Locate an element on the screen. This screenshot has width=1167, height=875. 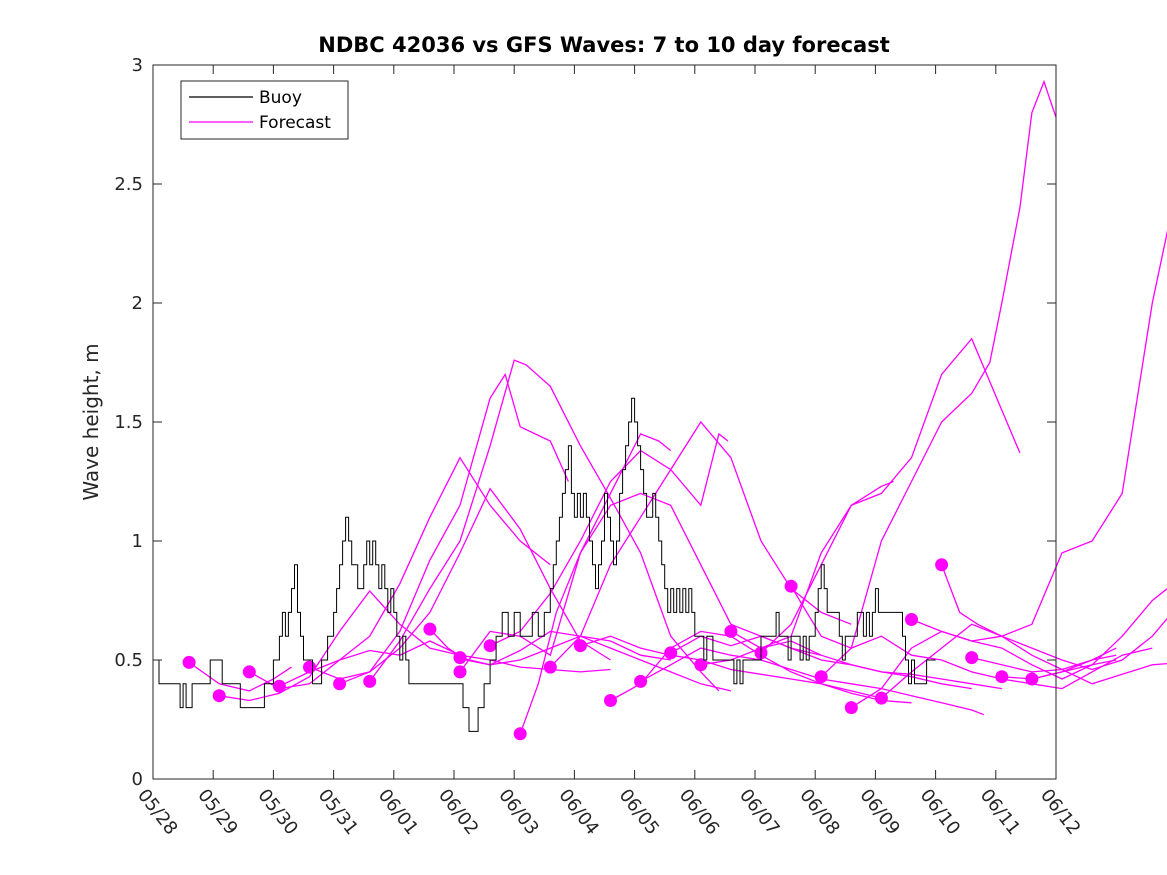
y-tick-label: 2.5 is located at coordinates (128, 184).